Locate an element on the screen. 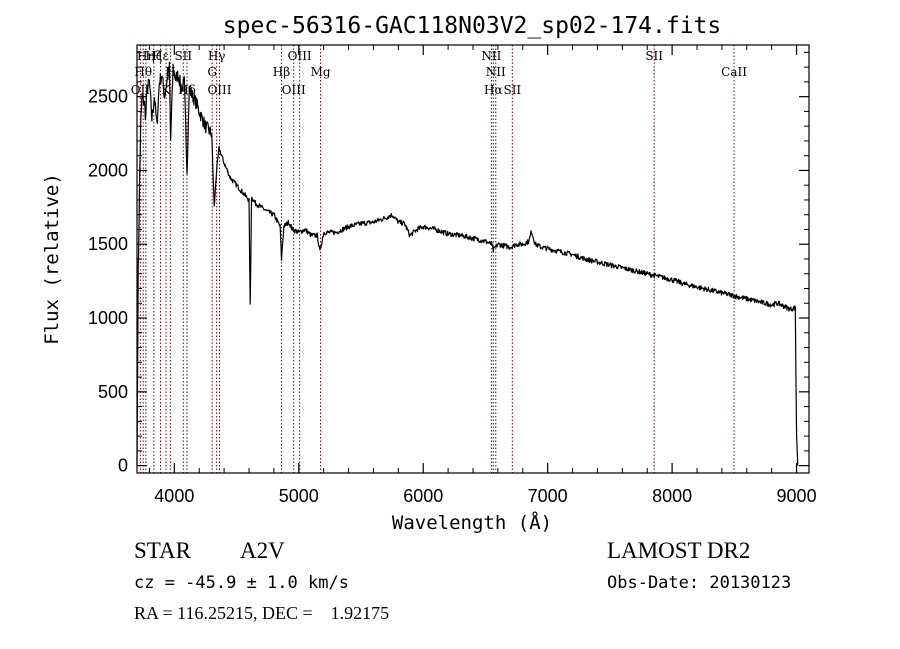 The width and height of the screenshot is (900, 649). line-label-hζ: Hζ is located at coordinates (153, 56).